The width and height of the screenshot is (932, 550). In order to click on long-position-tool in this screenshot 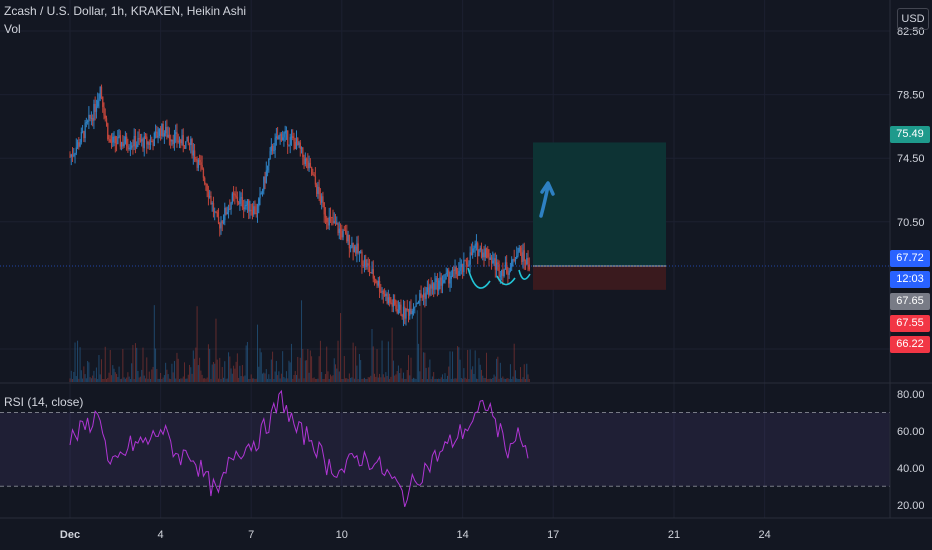, I will do `click(599, 216)`.